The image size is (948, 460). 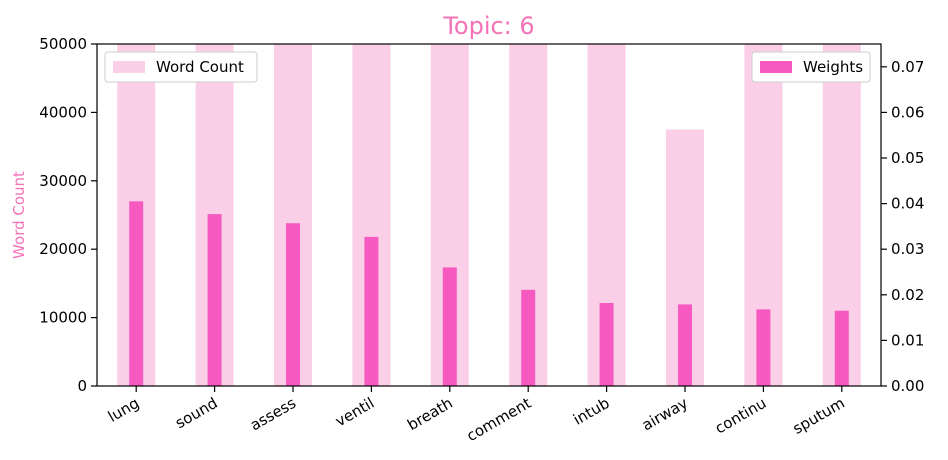 What do you see at coordinates (907, 340) in the screenshot?
I see `right-tick-label: 0.01` at bounding box center [907, 340].